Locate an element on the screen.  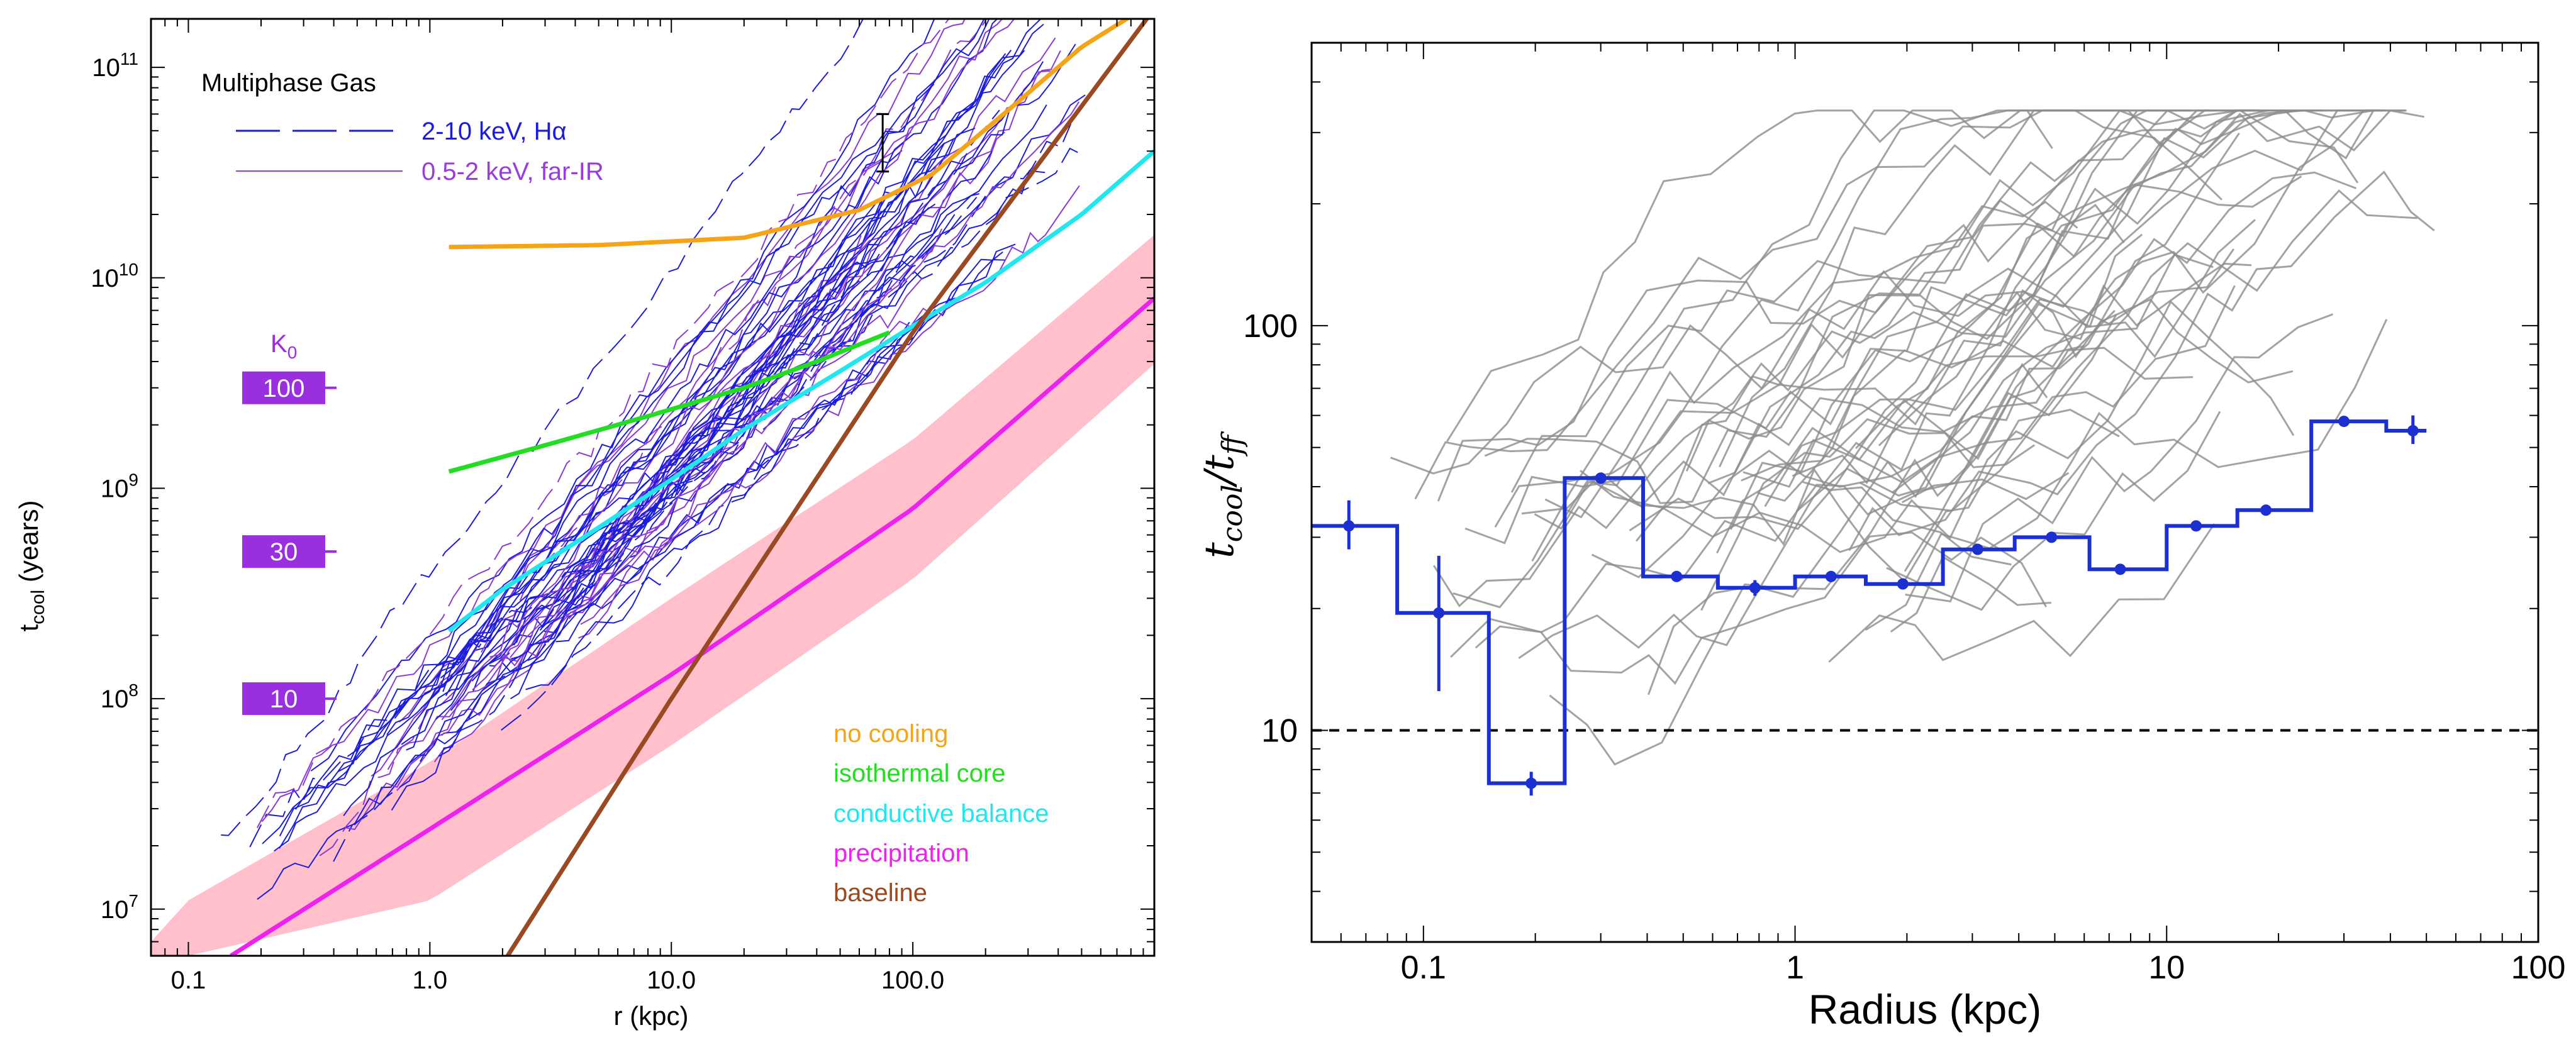
legend-label-hard-xray: 2-10 keV, Hα is located at coordinates (494, 131).